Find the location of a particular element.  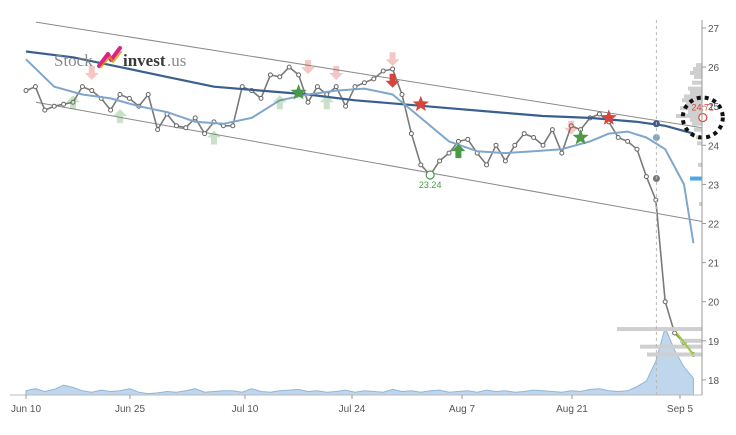

ma_short_end-marker is located at coordinates (656, 137).